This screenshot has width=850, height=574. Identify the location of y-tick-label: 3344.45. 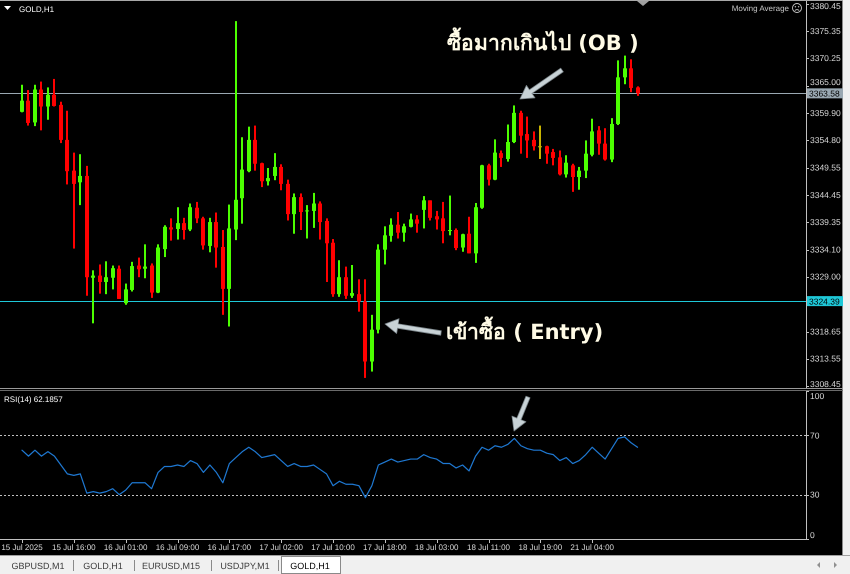
(825, 195).